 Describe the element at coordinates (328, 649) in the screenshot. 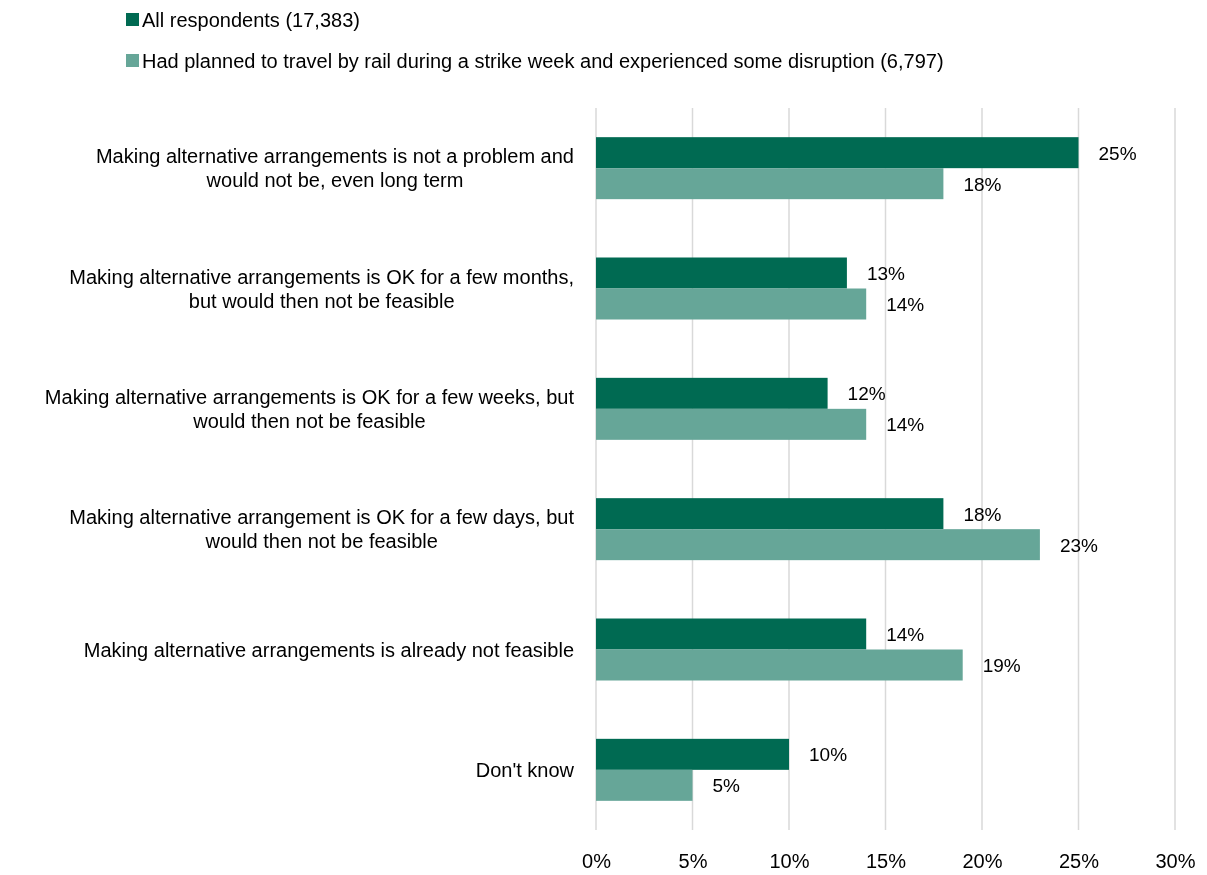

I see `y-tick-label: Making alternative arrangements is already not feasible` at that location.